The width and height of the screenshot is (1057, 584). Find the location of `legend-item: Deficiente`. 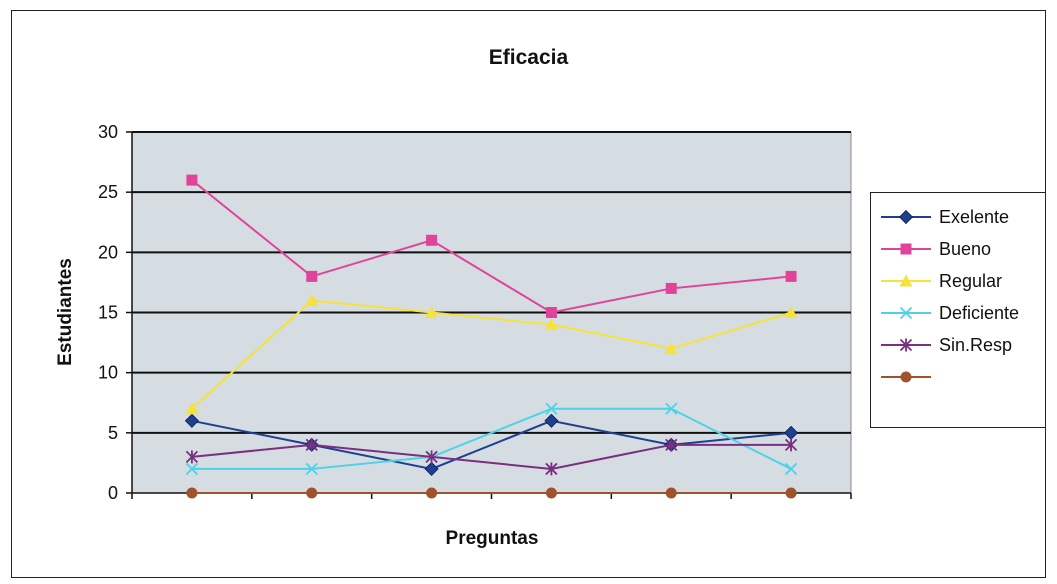

legend-item: Deficiente is located at coordinates (958, 313).